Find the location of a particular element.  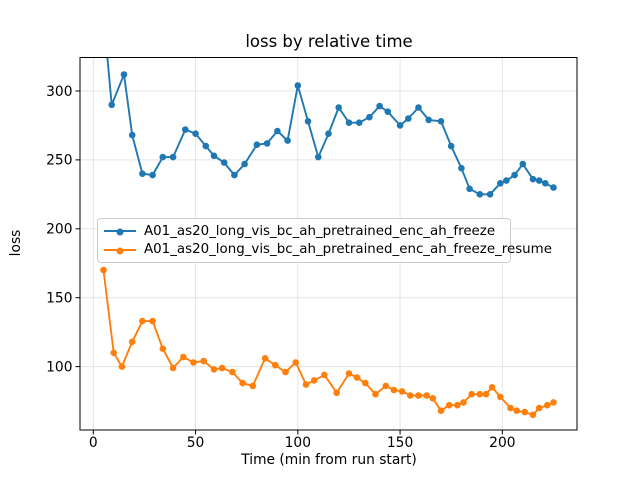

chart-title: loss by relative time is located at coordinates (329, 41).